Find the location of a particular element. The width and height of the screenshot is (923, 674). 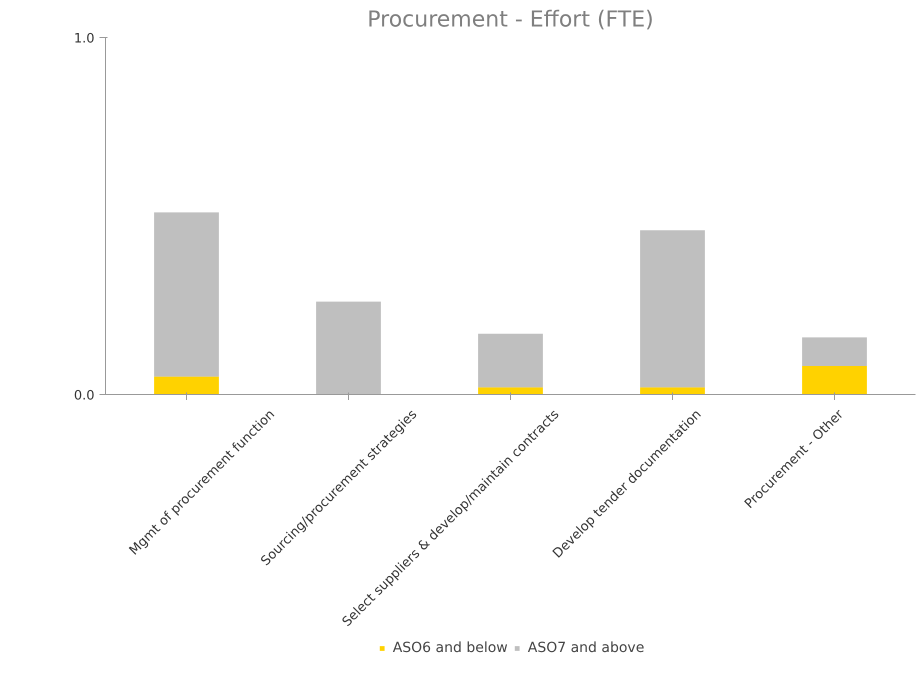

chart-title: Procurement - Effort (FTE) is located at coordinates (510, 20).